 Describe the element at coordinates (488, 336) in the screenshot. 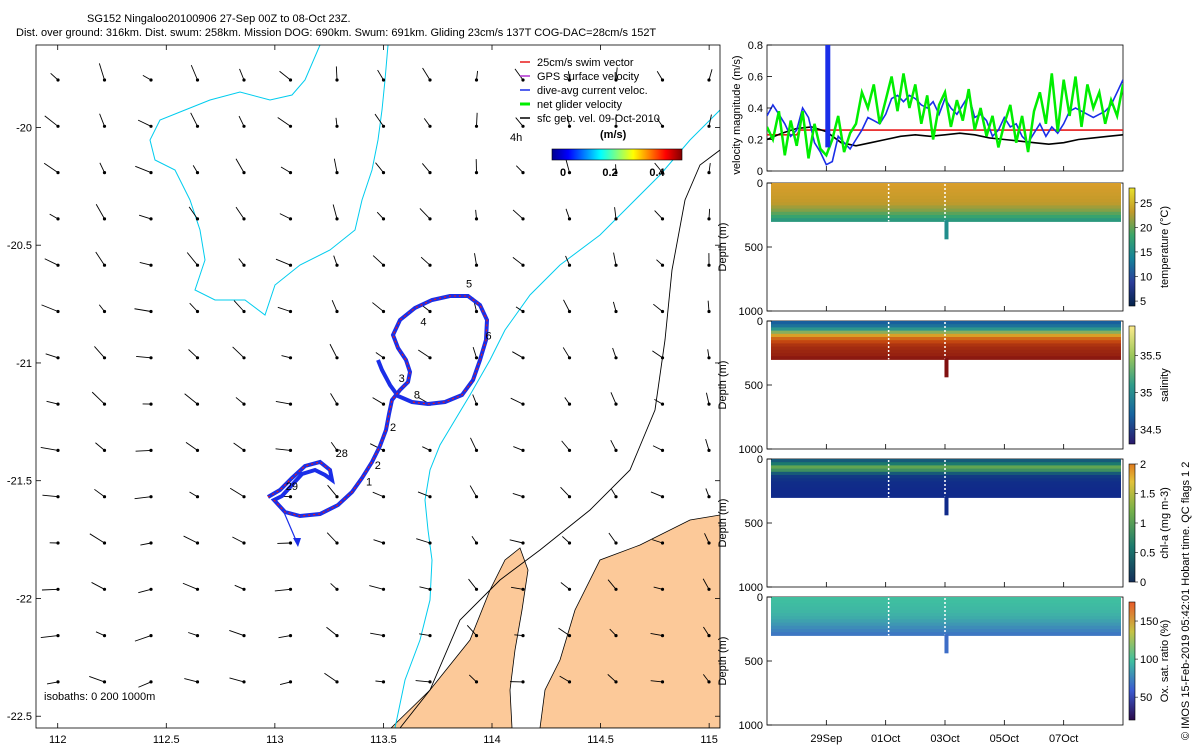

I see `track-day-label: 6` at that location.